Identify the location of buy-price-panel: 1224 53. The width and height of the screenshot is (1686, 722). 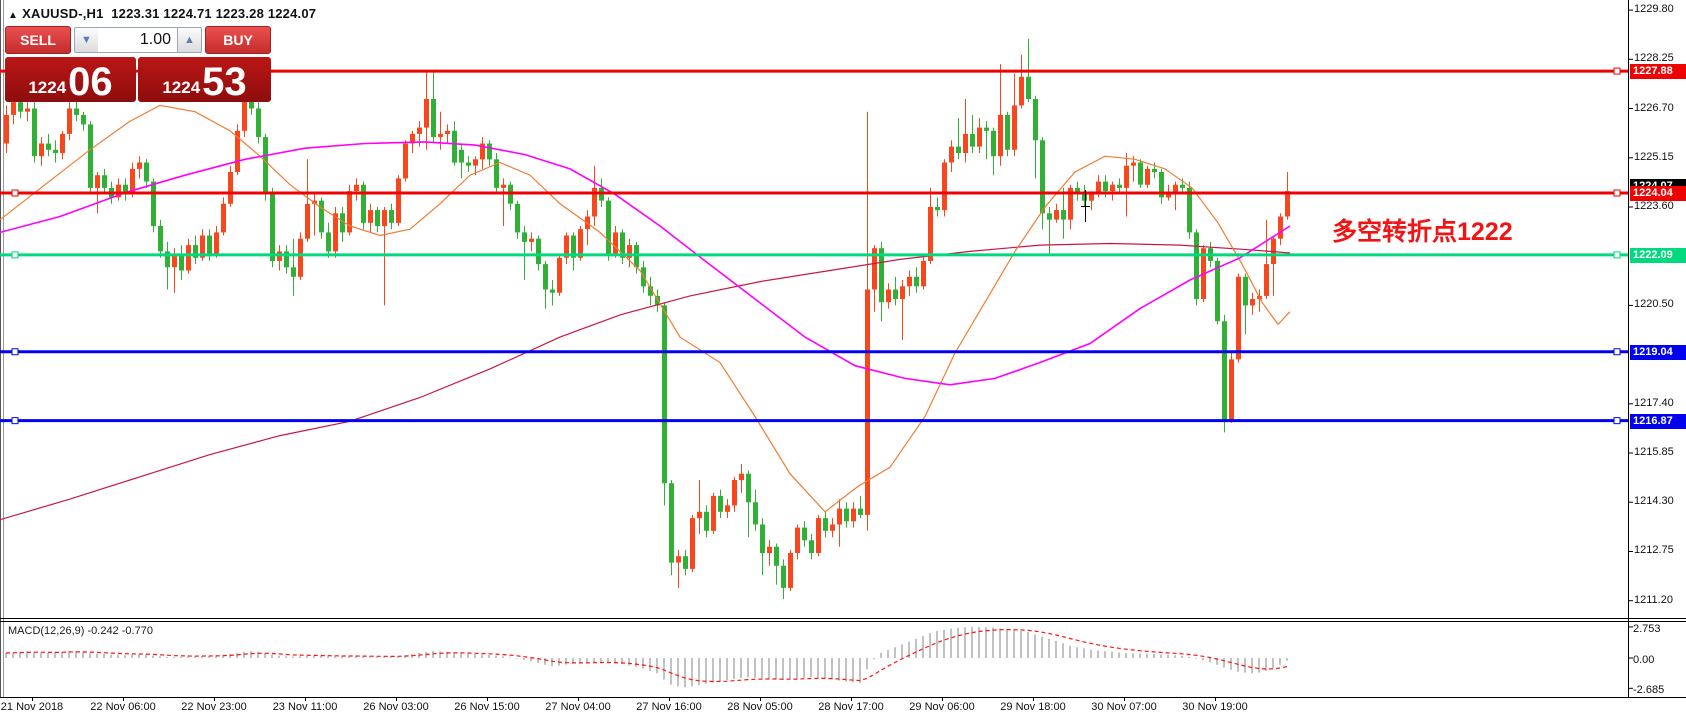
(204, 79).